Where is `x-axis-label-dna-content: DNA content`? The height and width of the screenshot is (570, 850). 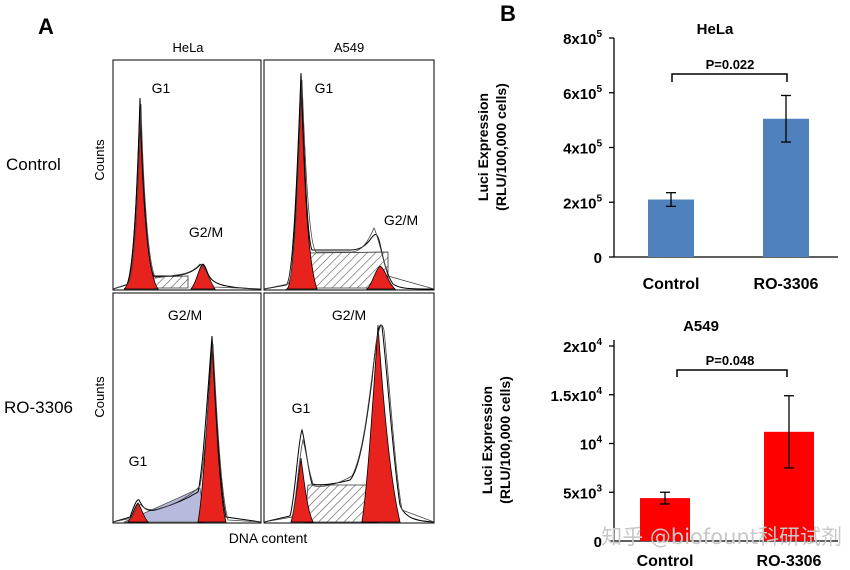
x-axis-label-dna-content: DNA content is located at coordinates (268, 538).